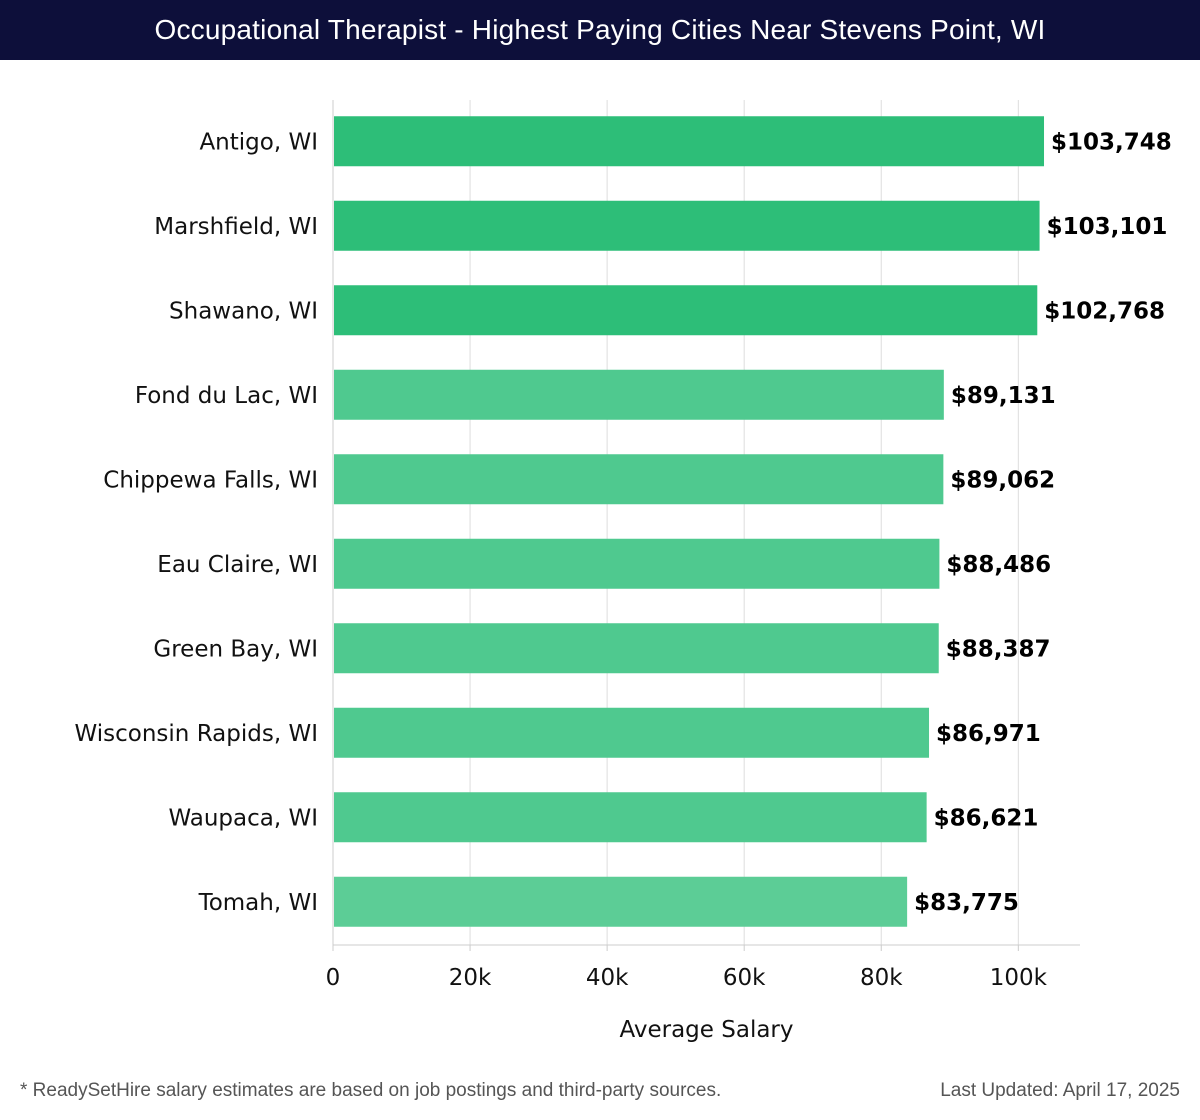  Describe the element at coordinates (237, 565) in the screenshot. I see `category-label: Eau Claire, WI` at that location.